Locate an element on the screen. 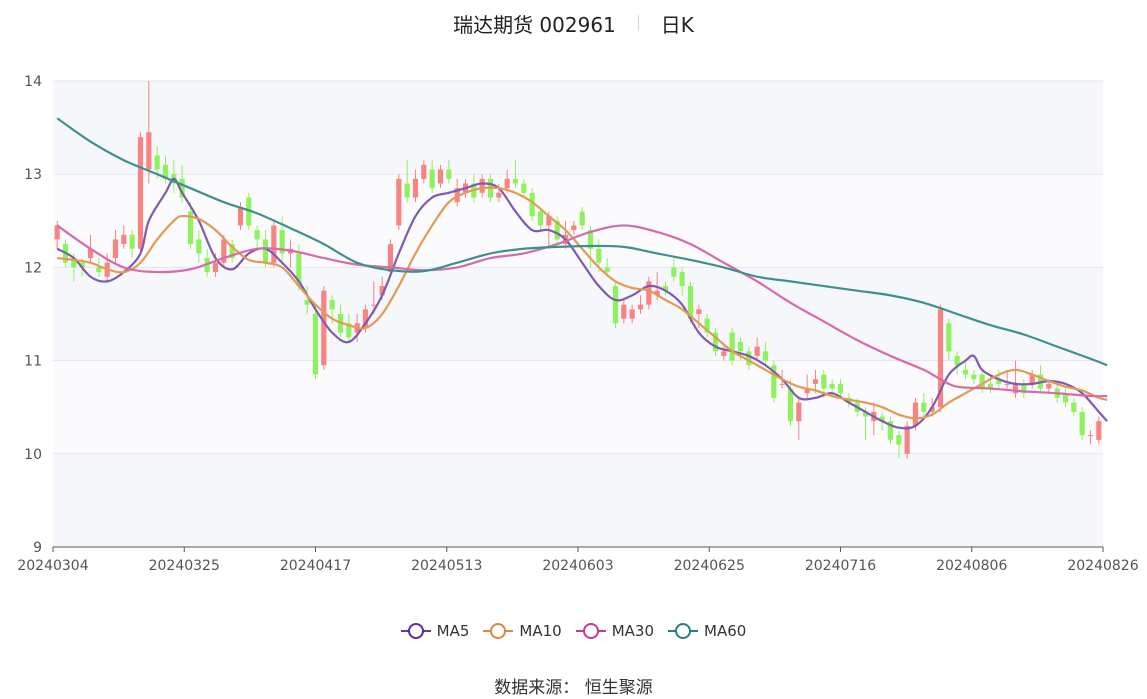 This screenshot has width=1147, height=699. x-tick-label: 20240417 is located at coordinates (315, 566).